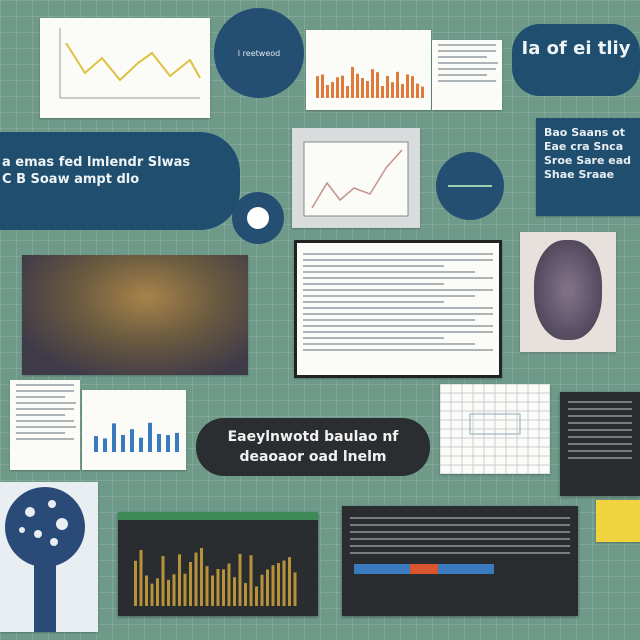 This screenshot has height=640, width=640. What do you see at coordinates (45, 559) in the screenshot?
I see `tree-graphic` at bounding box center [45, 559].